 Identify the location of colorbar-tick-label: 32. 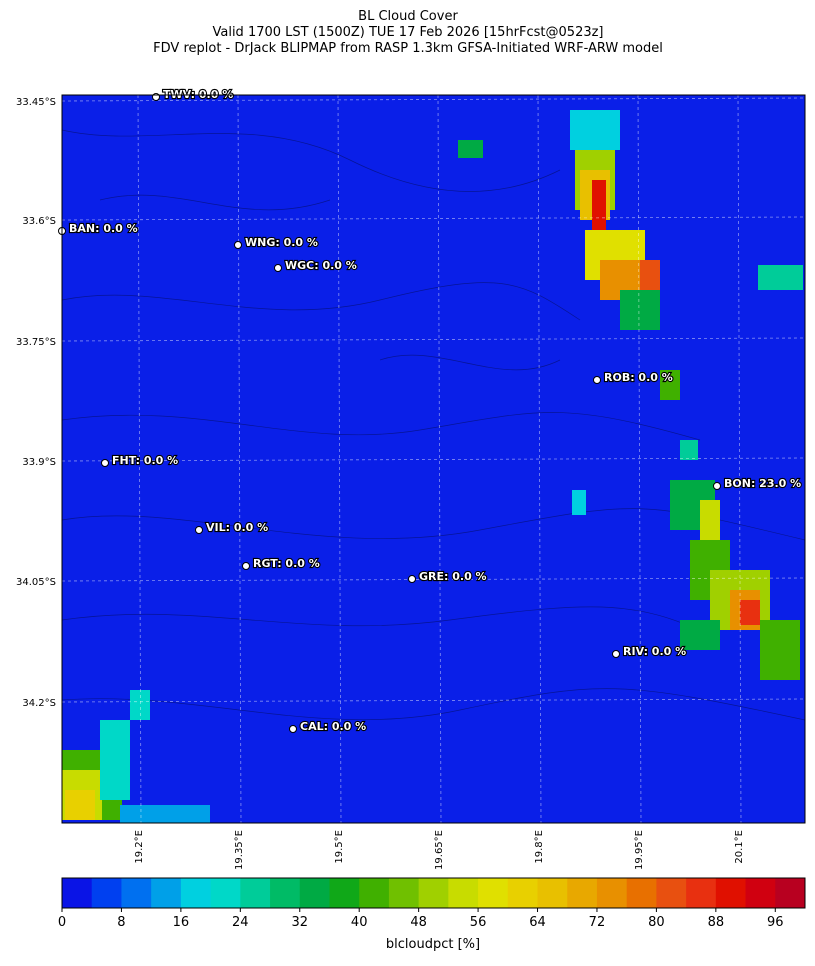
(299, 922).